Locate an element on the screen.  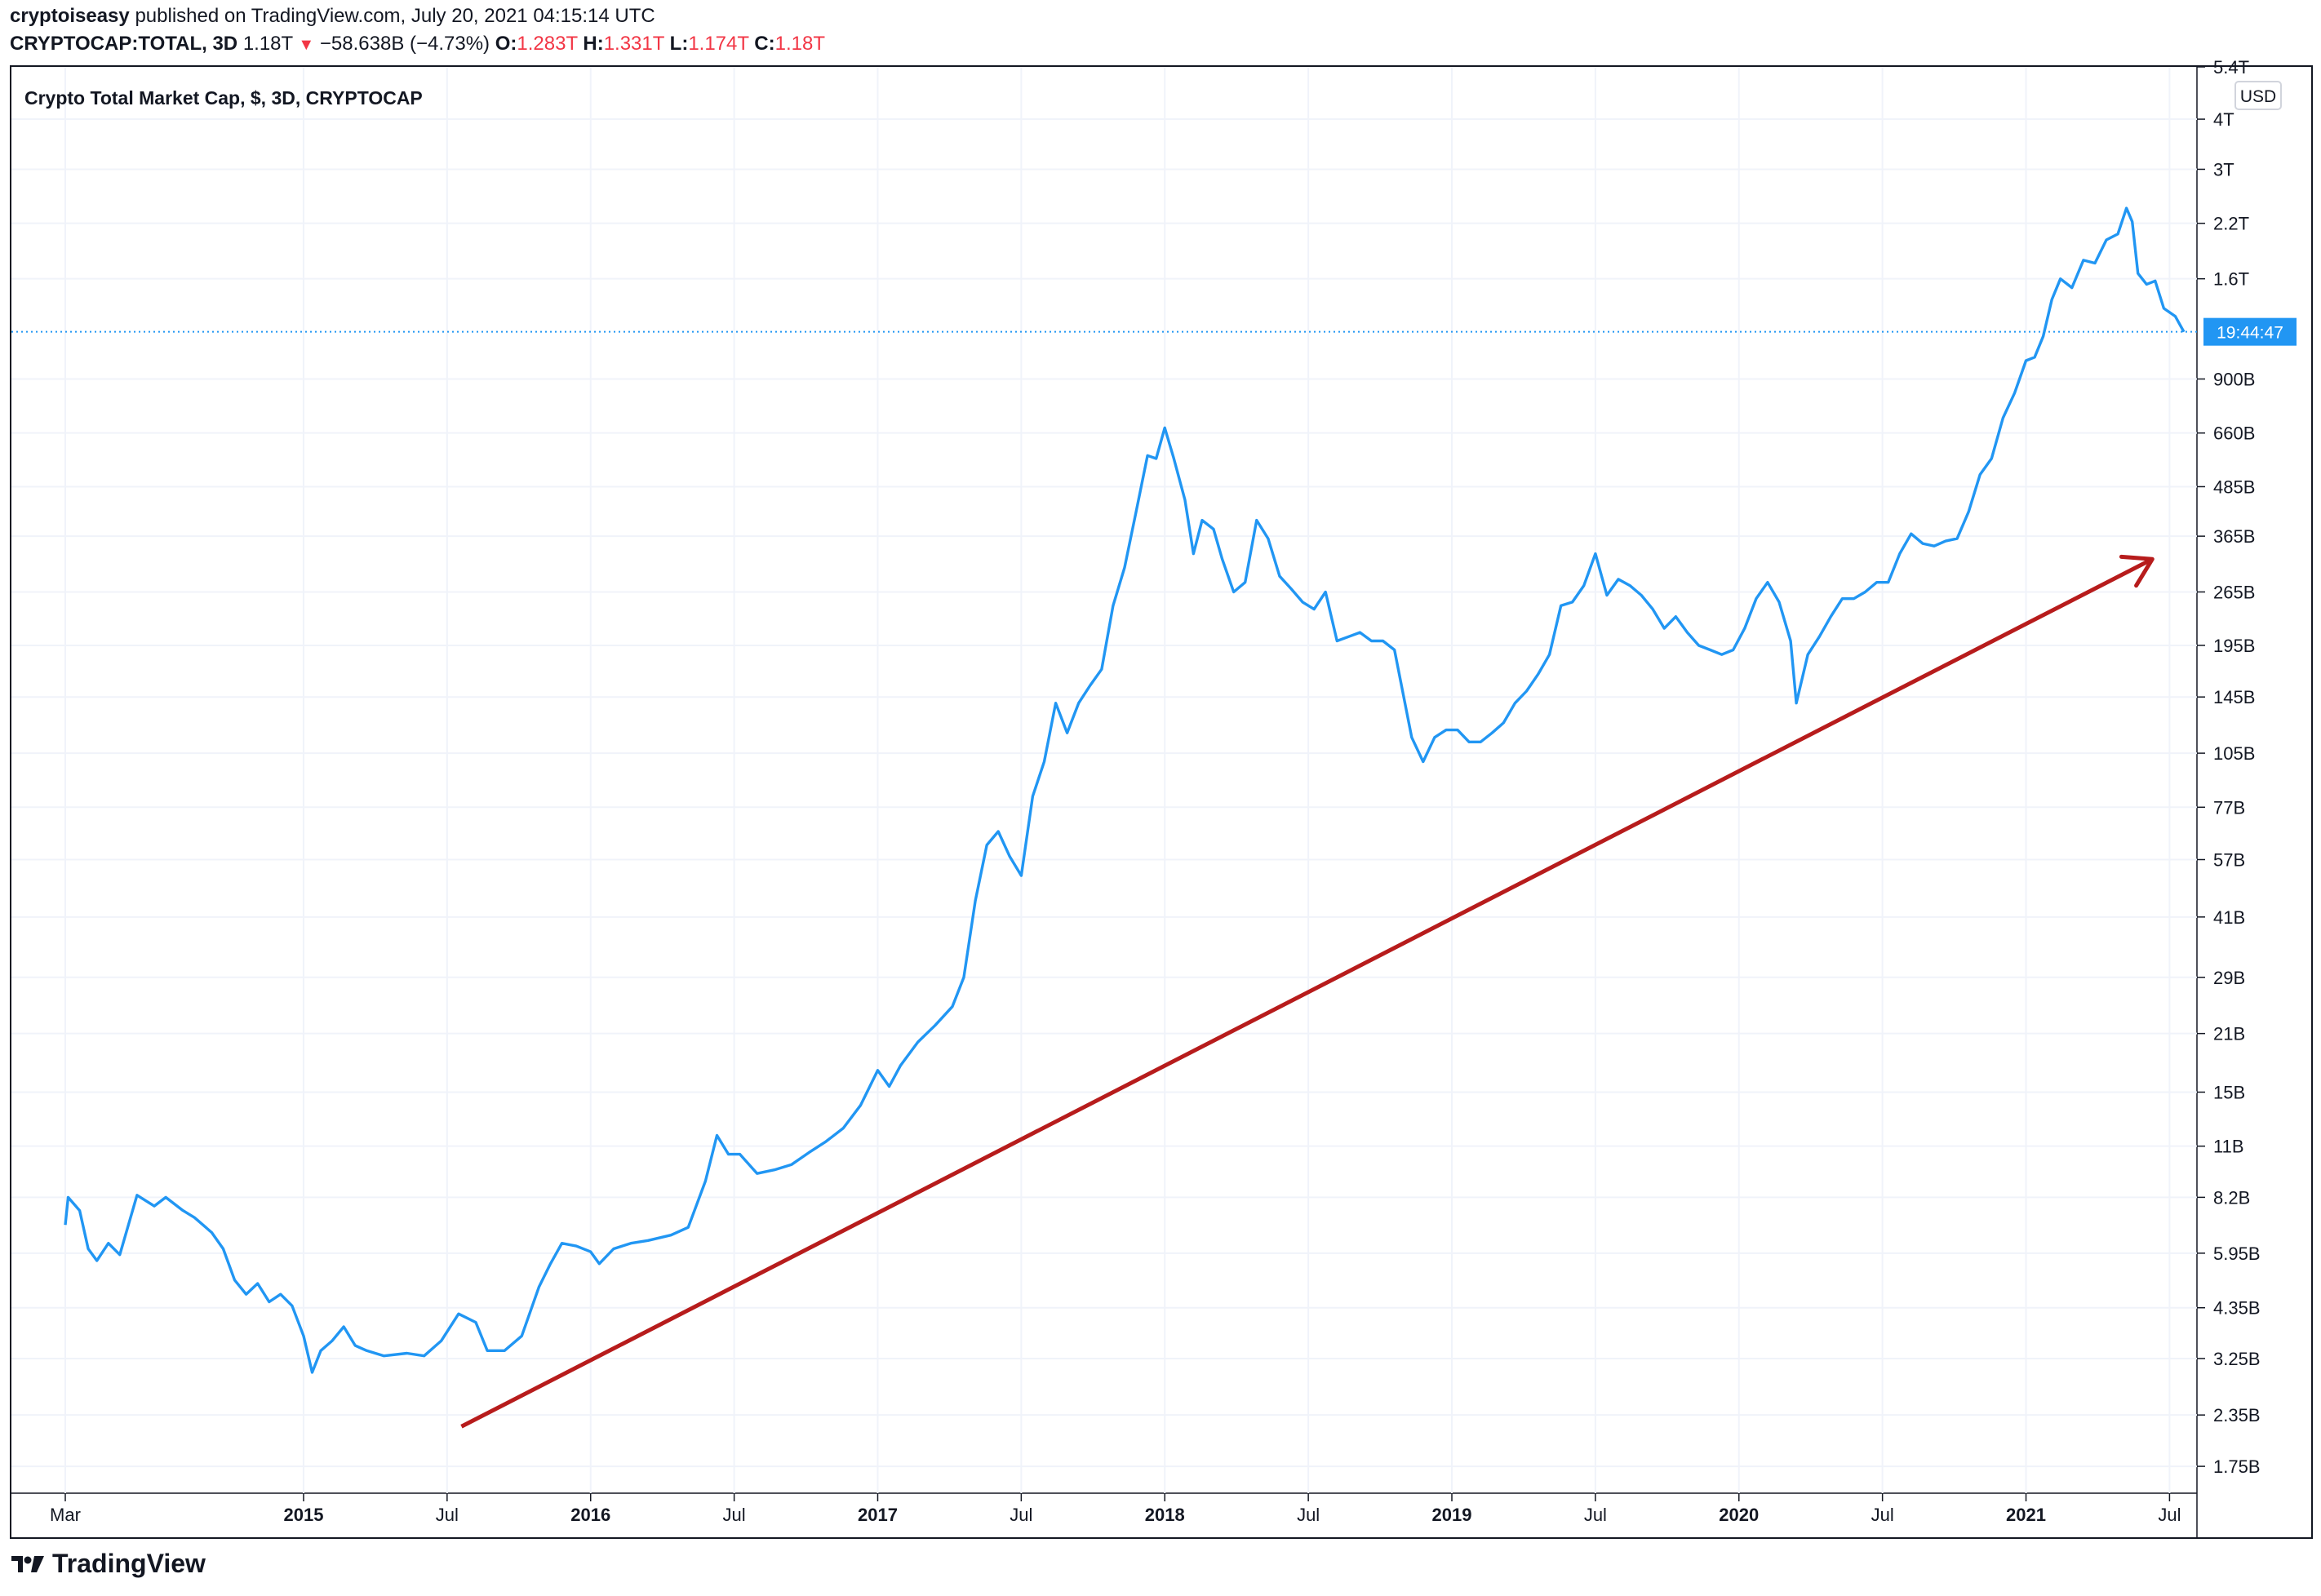
x-tick-label: 2020 is located at coordinates (1739, 1515).